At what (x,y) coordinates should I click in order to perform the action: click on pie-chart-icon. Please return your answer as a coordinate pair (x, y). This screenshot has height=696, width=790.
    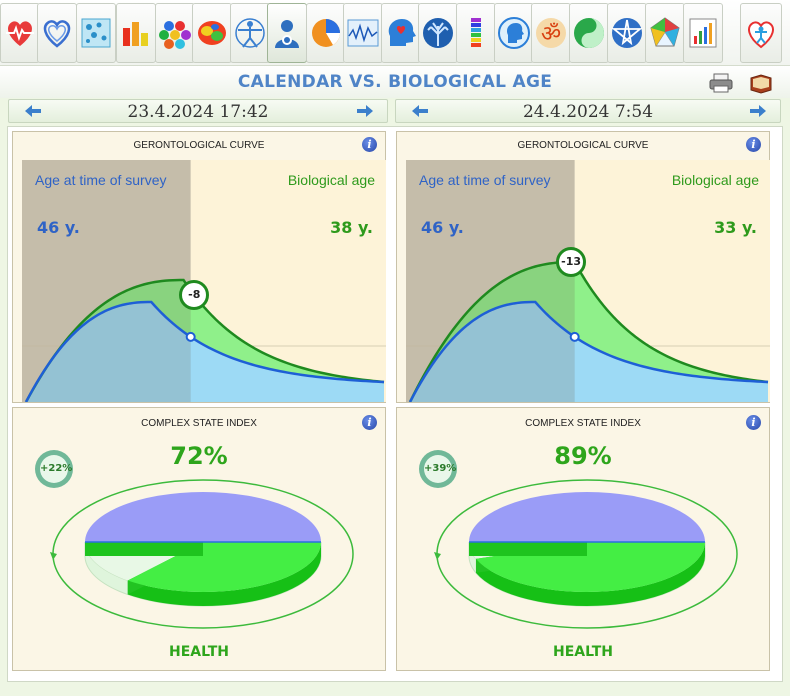
    Looking at the image, I should click on (326, 33).